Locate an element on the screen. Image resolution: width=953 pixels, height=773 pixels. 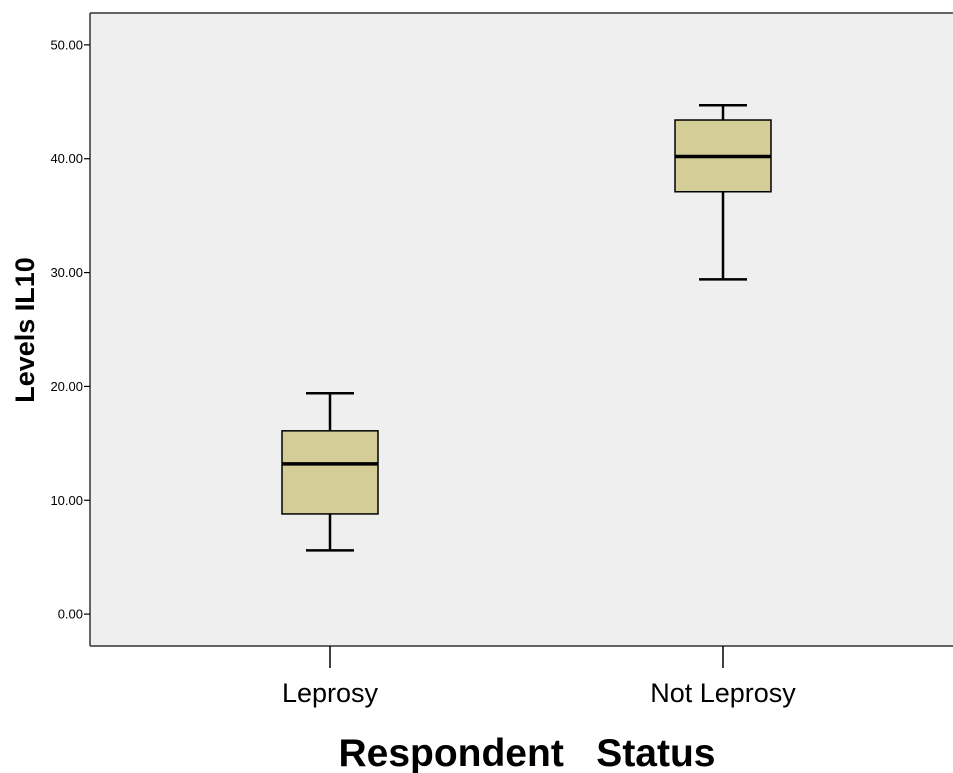
y-tick-label: 10.00 is located at coordinates (66, 500).